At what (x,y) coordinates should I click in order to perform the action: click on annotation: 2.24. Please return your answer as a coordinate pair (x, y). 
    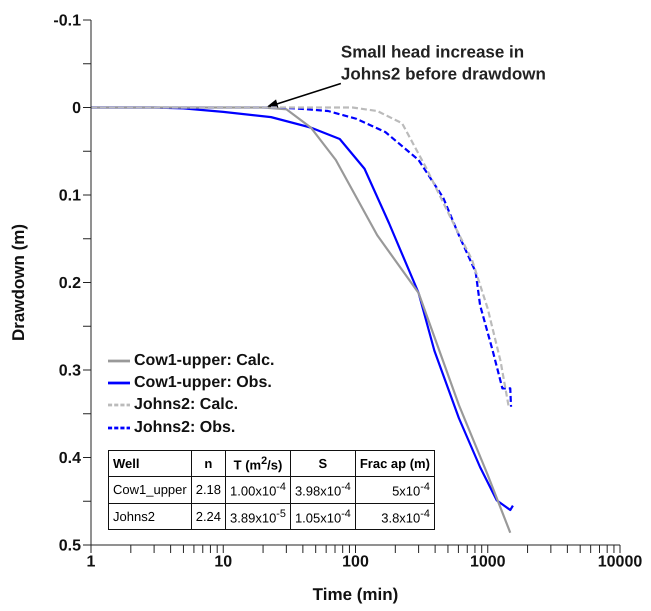
    Looking at the image, I should click on (208, 516).